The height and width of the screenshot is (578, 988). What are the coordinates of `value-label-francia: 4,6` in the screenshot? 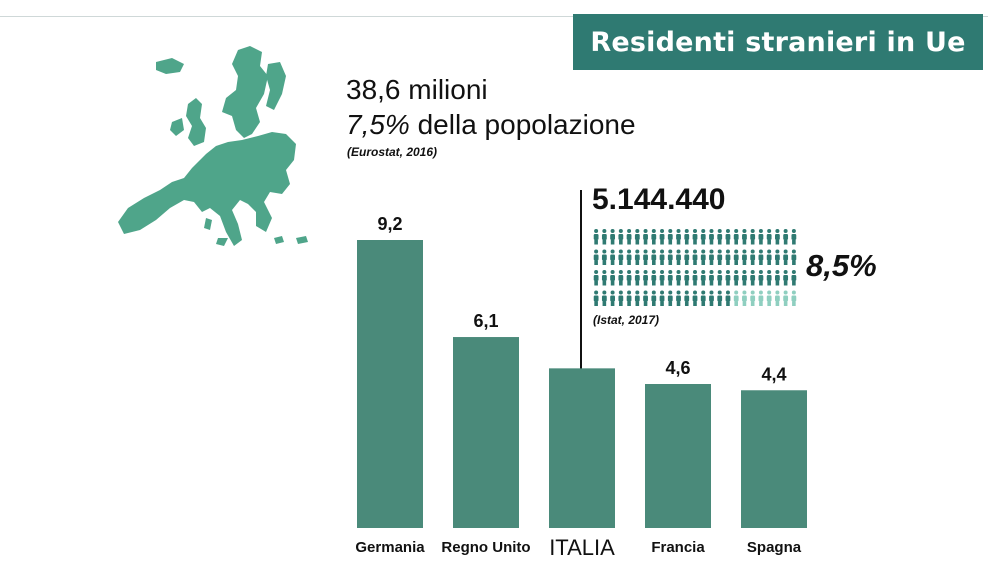 It's located at (677, 368).